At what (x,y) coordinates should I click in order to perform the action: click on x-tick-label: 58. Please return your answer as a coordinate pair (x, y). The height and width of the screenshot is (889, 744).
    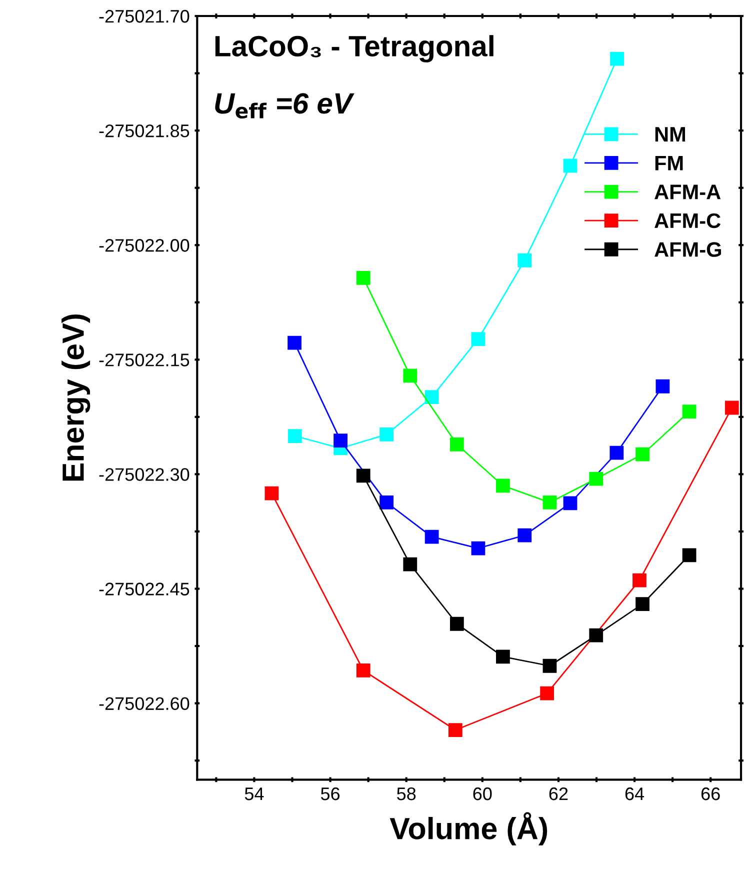
    Looking at the image, I should click on (406, 793).